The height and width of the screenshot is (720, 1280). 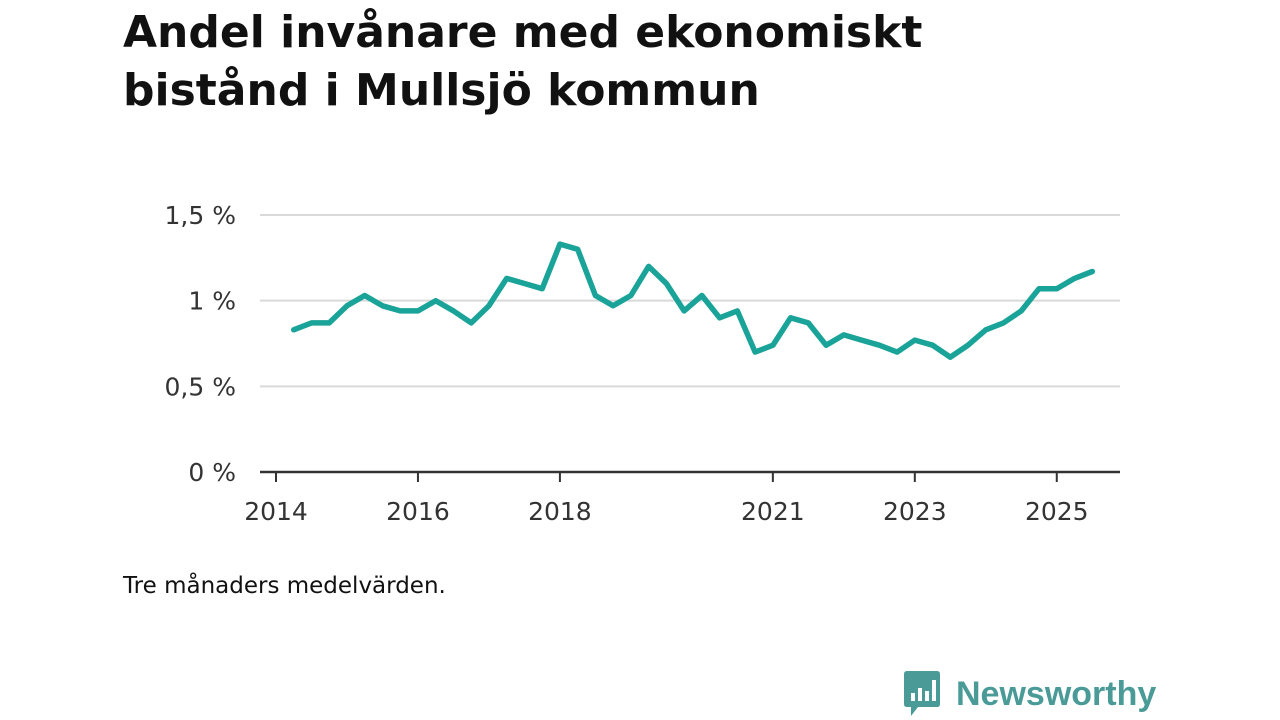 What do you see at coordinates (212, 301) in the screenshot?
I see `y-tick-label: 1 %` at bounding box center [212, 301].